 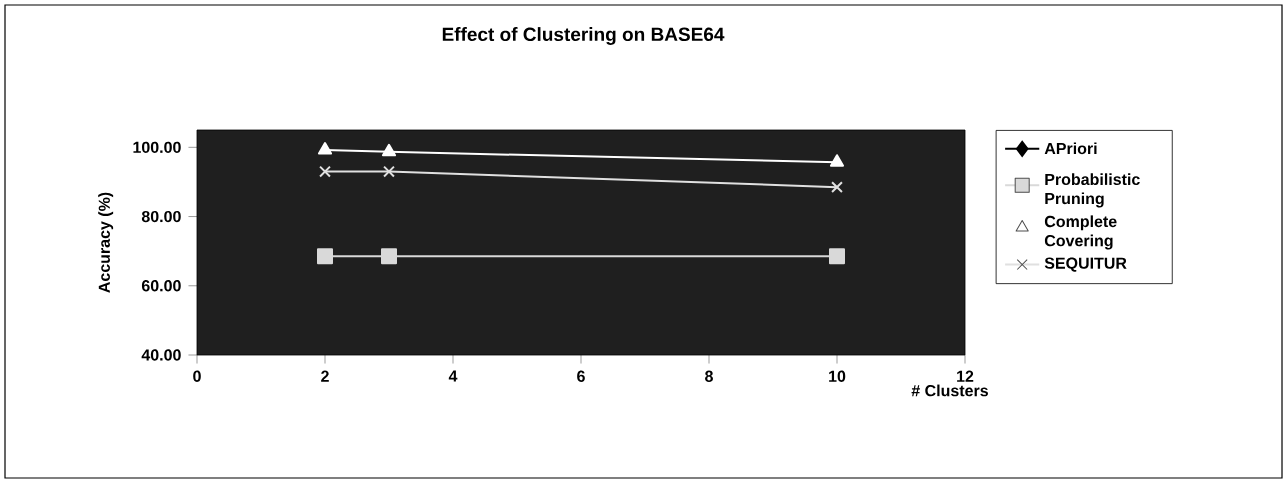 What do you see at coordinates (1070, 148) in the screenshot?
I see `legend-label: APriori` at bounding box center [1070, 148].